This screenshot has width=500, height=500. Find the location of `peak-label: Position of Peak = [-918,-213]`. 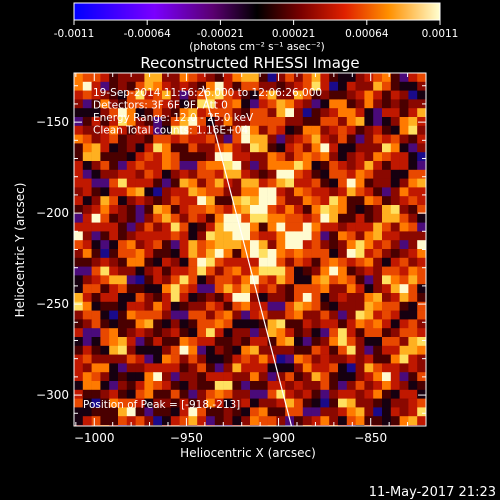

peak-label: Position of Peak = [-918,-213] is located at coordinates (161, 405).